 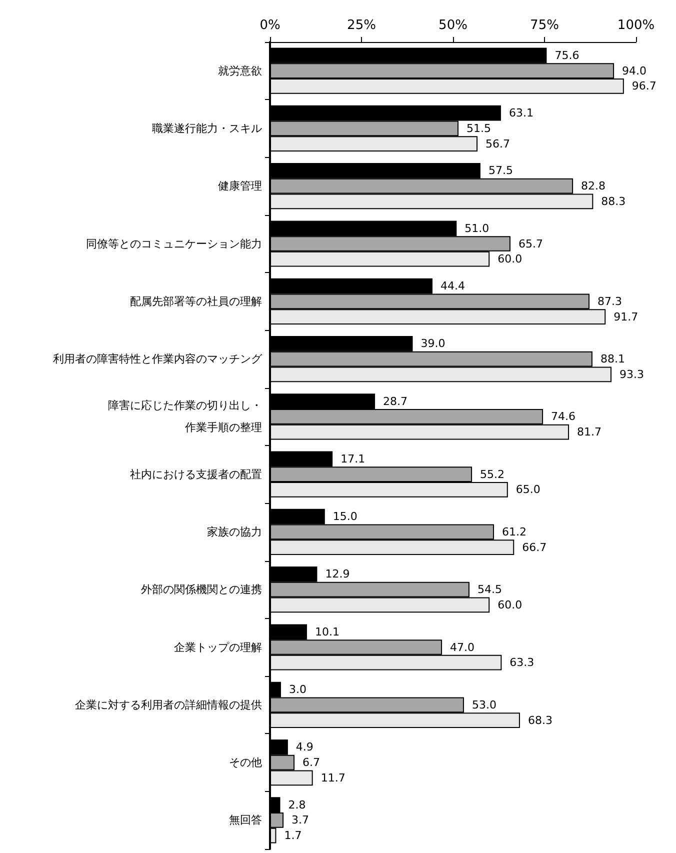 I want to click on y-tick-label: 配属先部署等の社員の理解, so click(x=196, y=301).